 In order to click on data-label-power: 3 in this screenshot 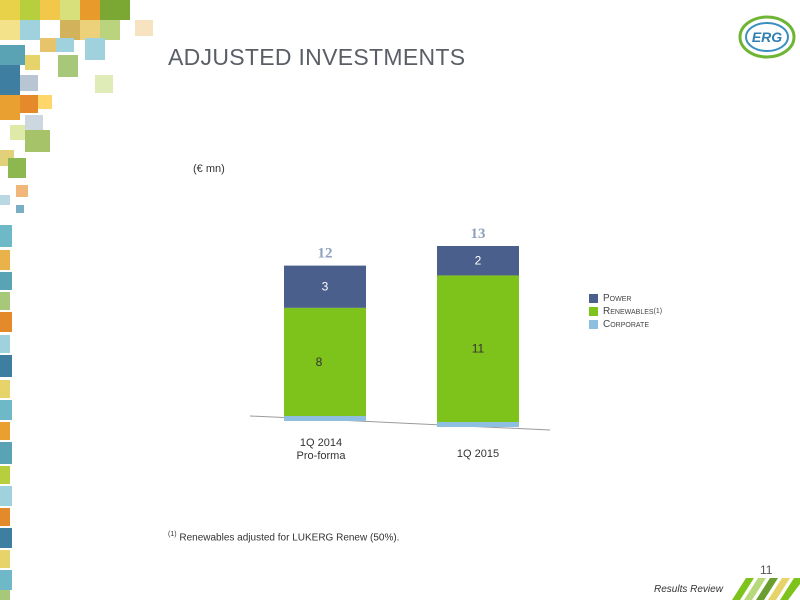, I will do `click(325, 287)`.